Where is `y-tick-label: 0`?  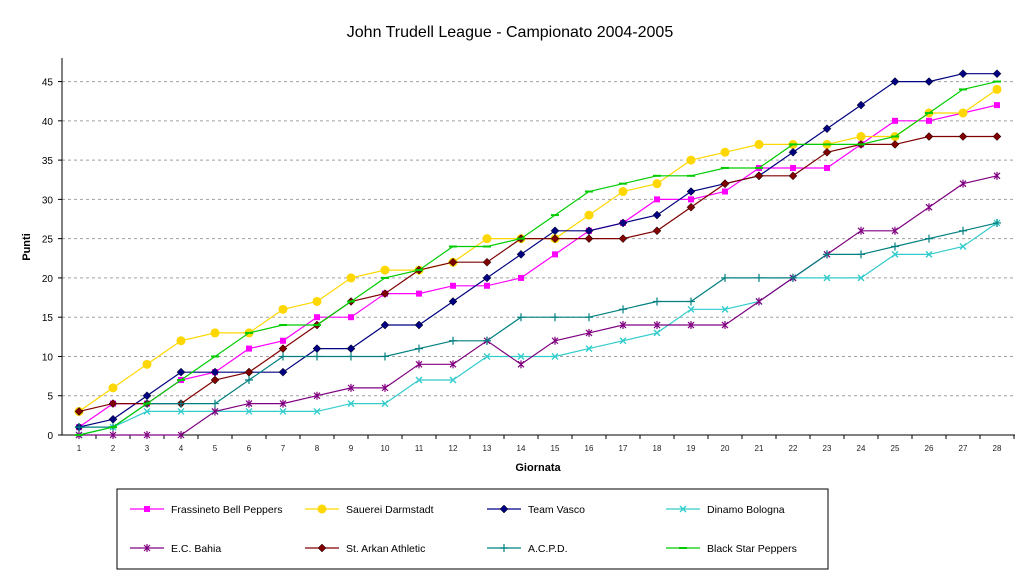 y-tick-label: 0 is located at coordinates (50, 436).